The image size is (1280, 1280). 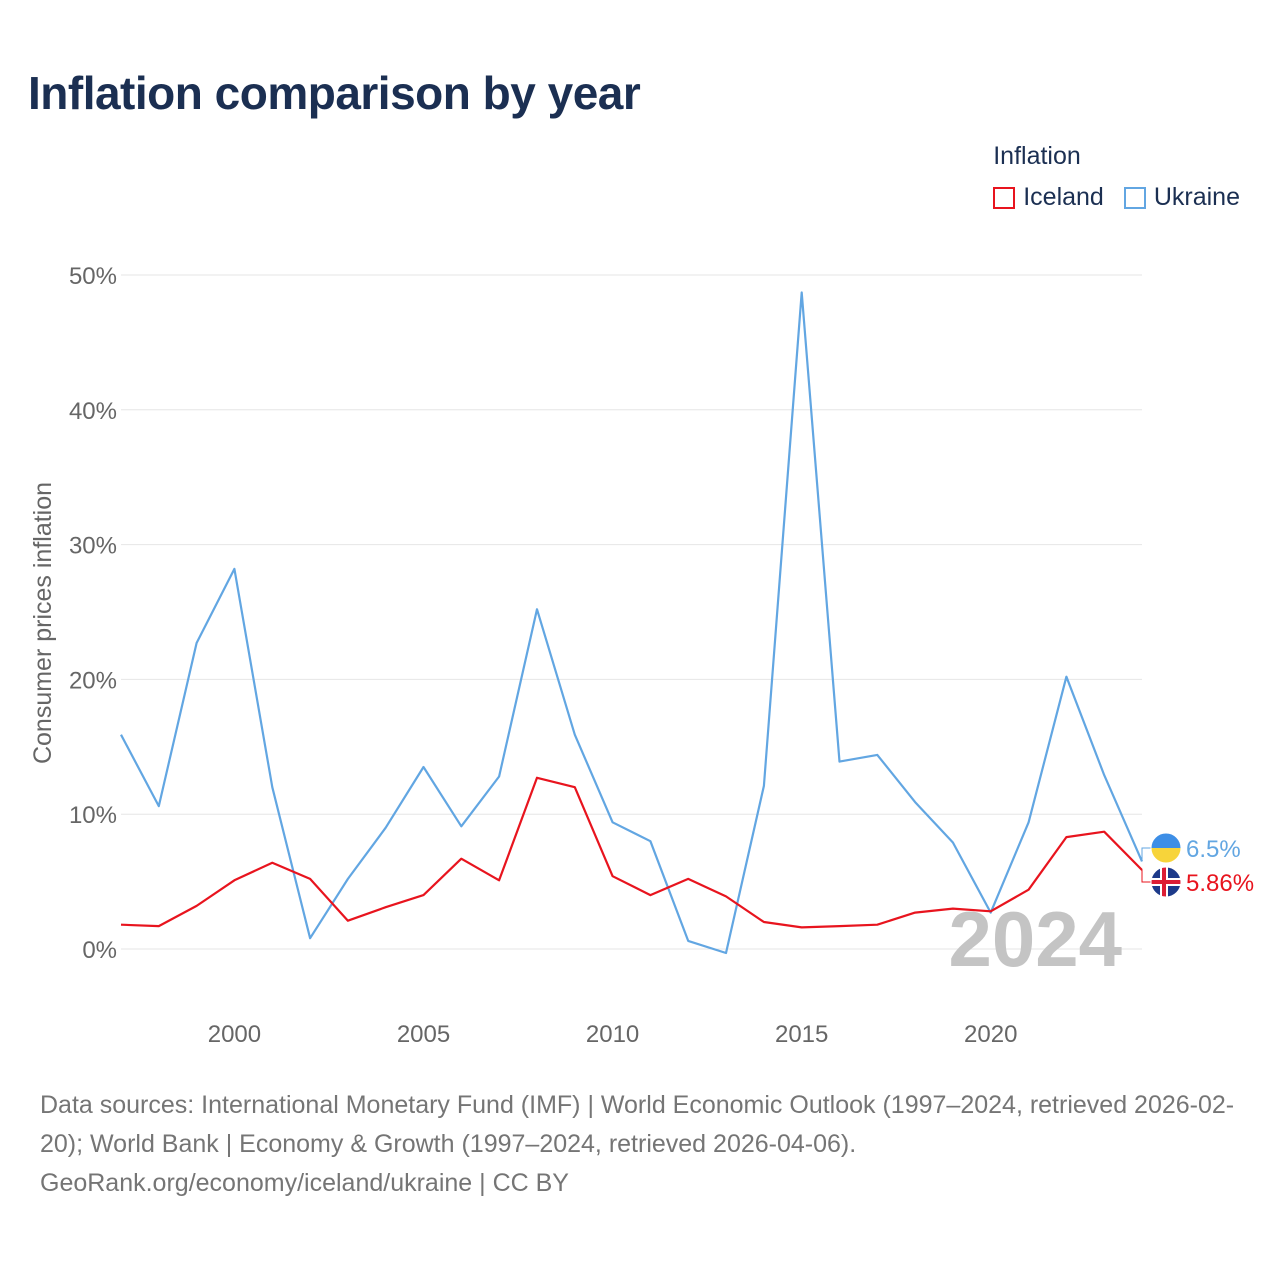 I want to click on year-watermark: 2024, so click(x=1035, y=939).